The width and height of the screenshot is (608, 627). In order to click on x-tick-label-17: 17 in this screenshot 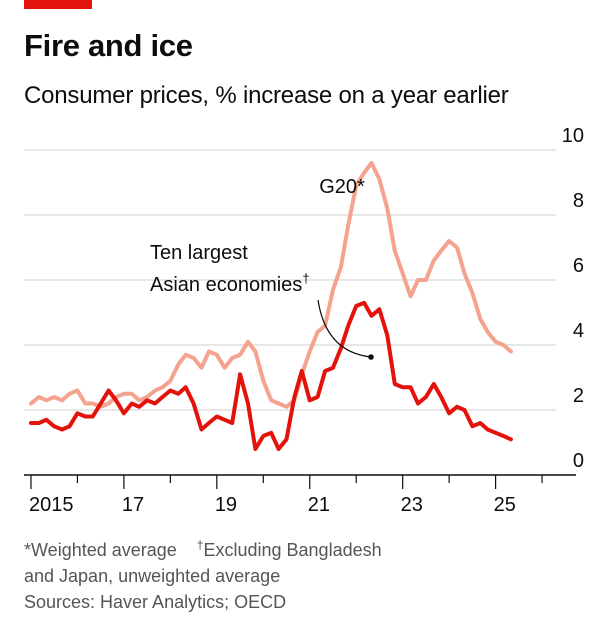, I will do `click(133, 505)`.